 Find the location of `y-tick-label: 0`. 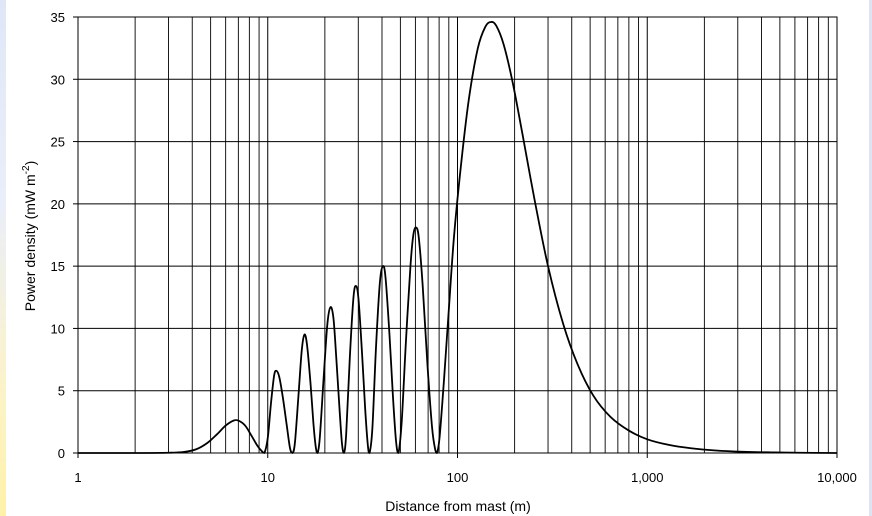

y-tick-label: 0 is located at coordinates (61, 453).